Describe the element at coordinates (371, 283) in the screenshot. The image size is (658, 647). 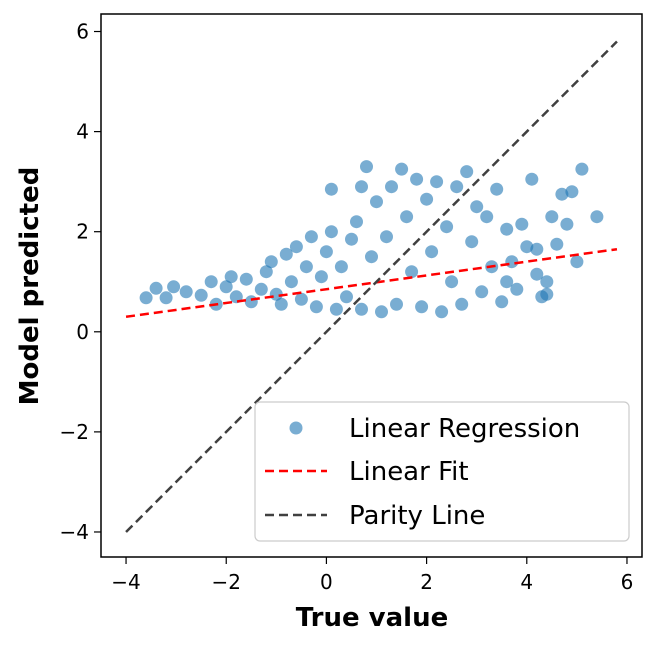
I see `linear-fit-series` at that location.